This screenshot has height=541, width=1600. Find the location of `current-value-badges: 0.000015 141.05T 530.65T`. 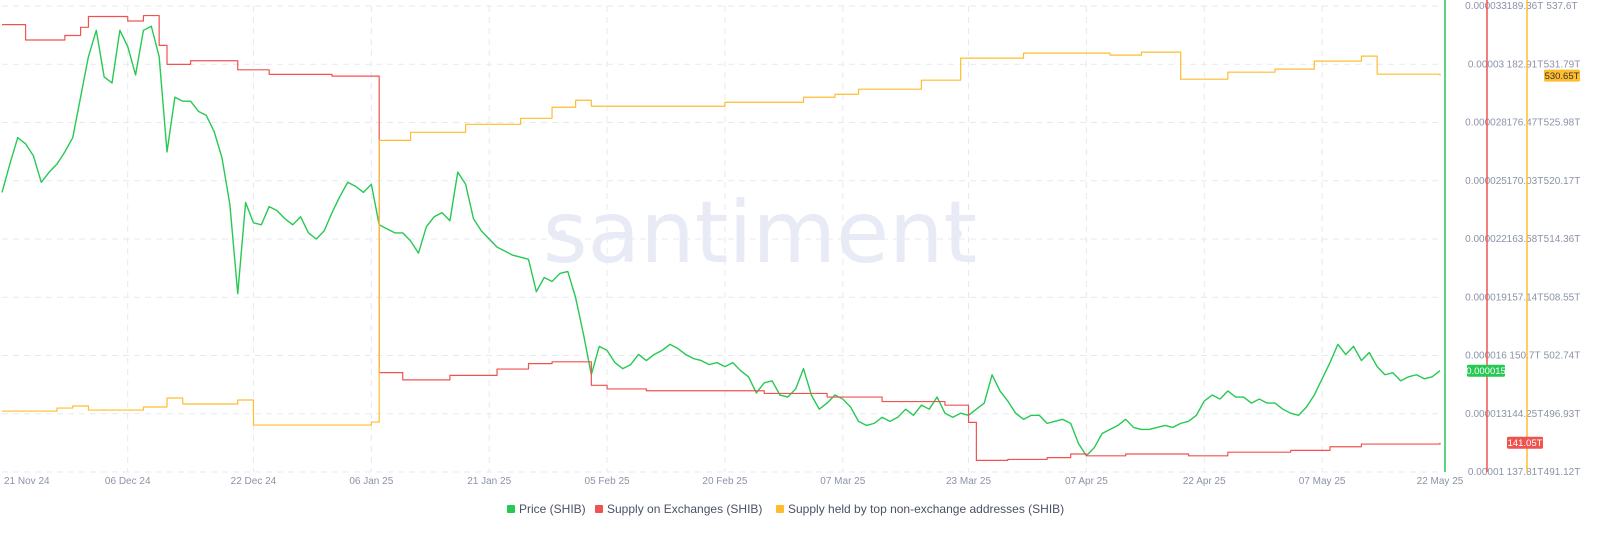

current-value-badges: 0.000015 141.05T 530.65T is located at coordinates (1523, 259).